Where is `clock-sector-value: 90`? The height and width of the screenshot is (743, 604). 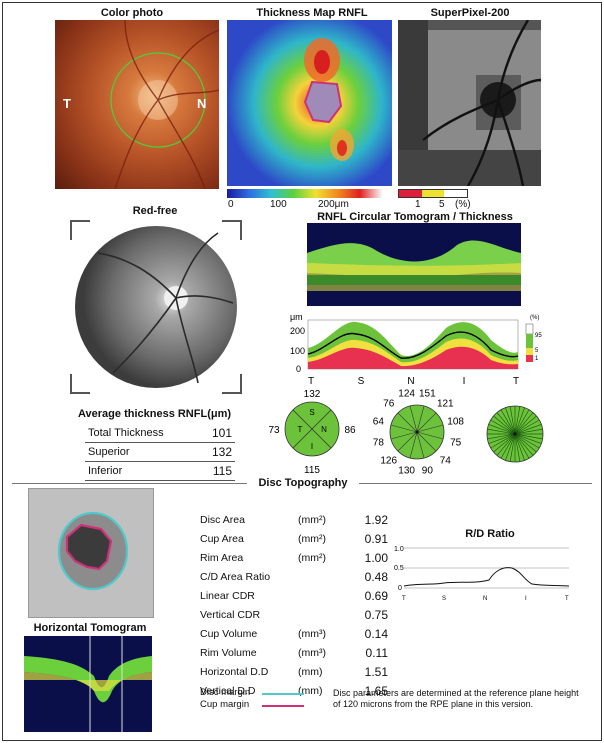 clock-sector-value: 90 is located at coordinates (428, 471).